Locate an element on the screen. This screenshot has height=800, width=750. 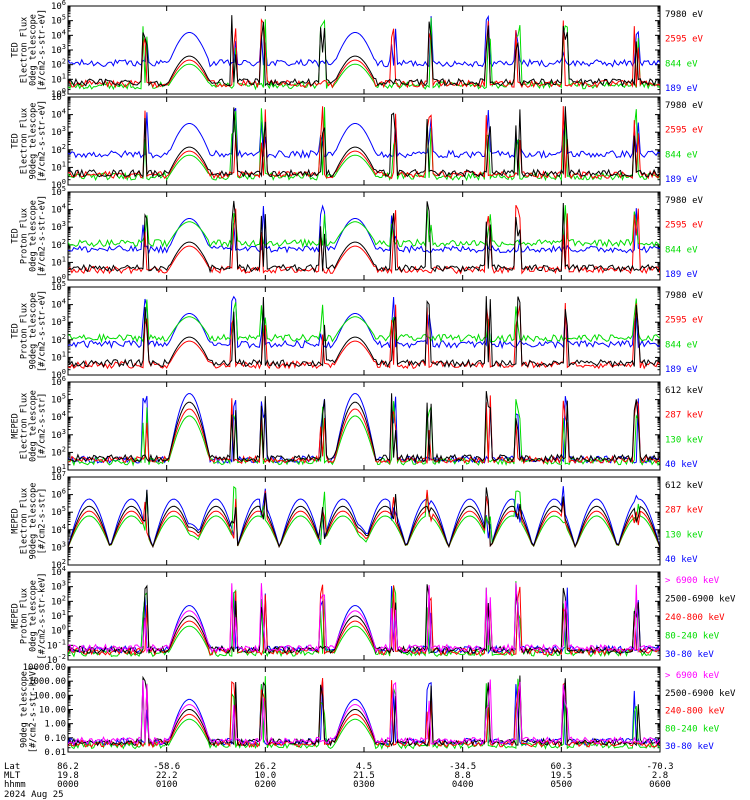
y-tick-label: 1000.00 is located at coordinates (47, 682).